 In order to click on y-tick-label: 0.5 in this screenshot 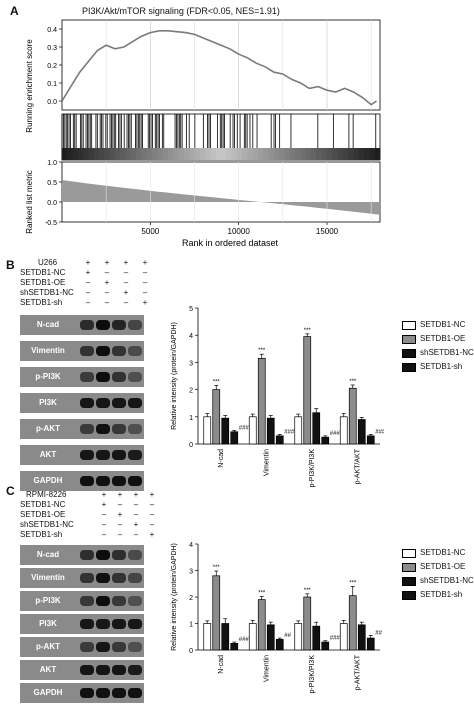, I will do `click(52, 183)`.